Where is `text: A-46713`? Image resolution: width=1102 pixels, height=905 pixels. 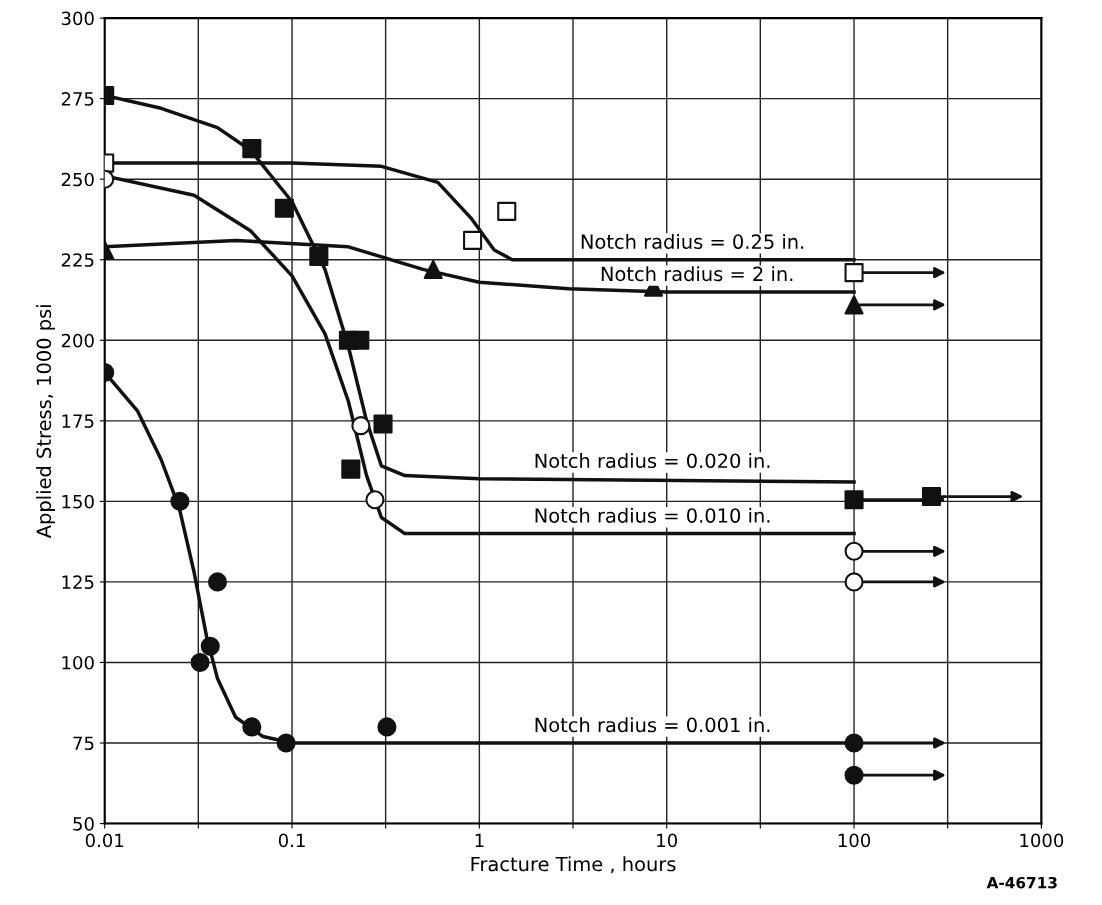 text: A-46713 is located at coordinates (1021, 882).